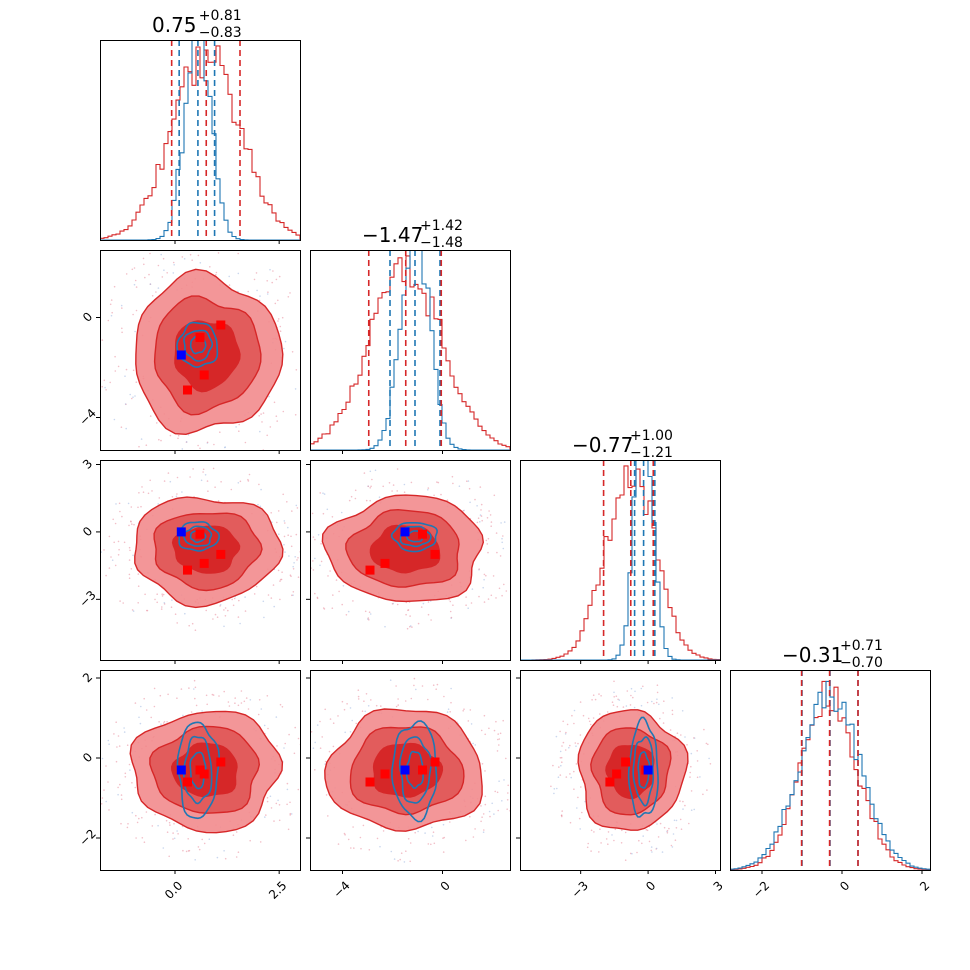 Image resolution: width=970 pixels, height=970 pixels. Describe the element at coordinates (844, 885) in the screenshot. I see `x-tick-label: 0` at that location.